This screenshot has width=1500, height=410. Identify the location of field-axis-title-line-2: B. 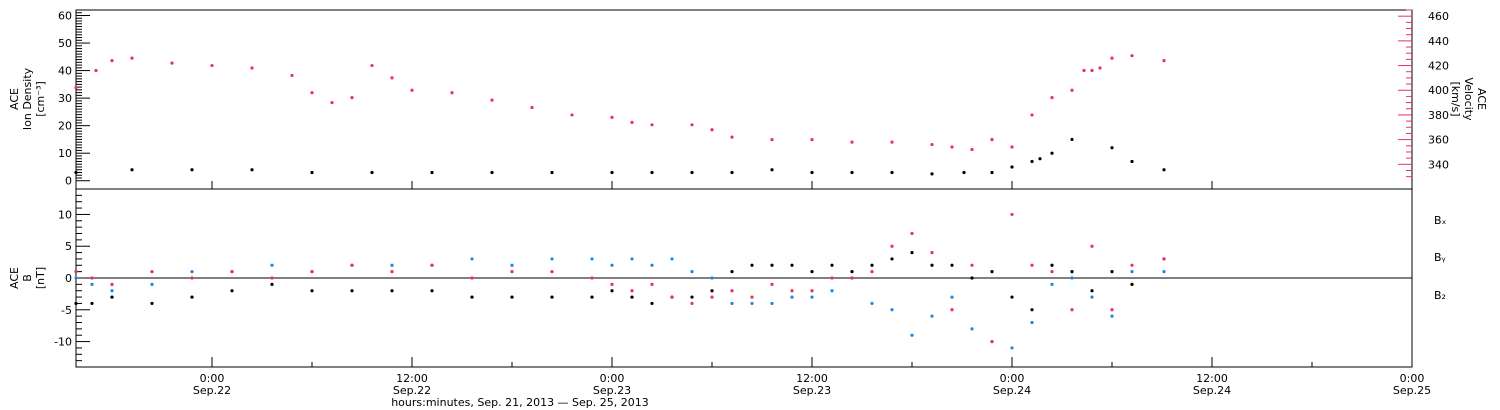
(27, 278).